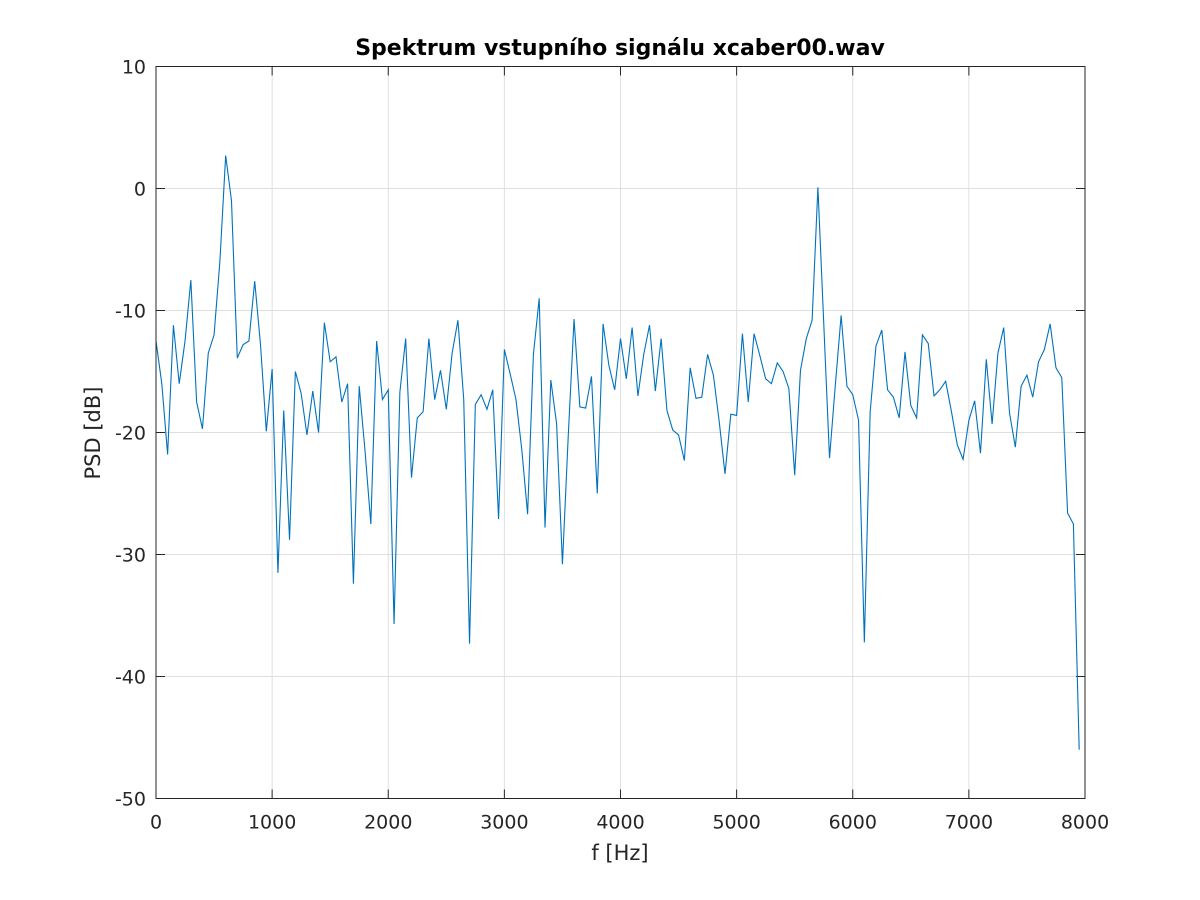  What do you see at coordinates (272, 823) in the screenshot?
I see `x-tick-label: 1000` at bounding box center [272, 823].